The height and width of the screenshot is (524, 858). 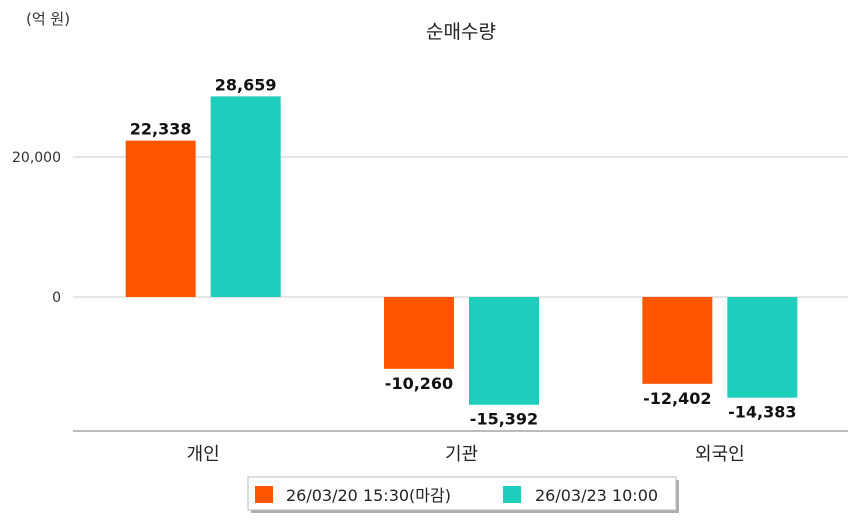 What do you see at coordinates (203, 454) in the screenshot?
I see `x-tick-label: 개인` at bounding box center [203, 454].